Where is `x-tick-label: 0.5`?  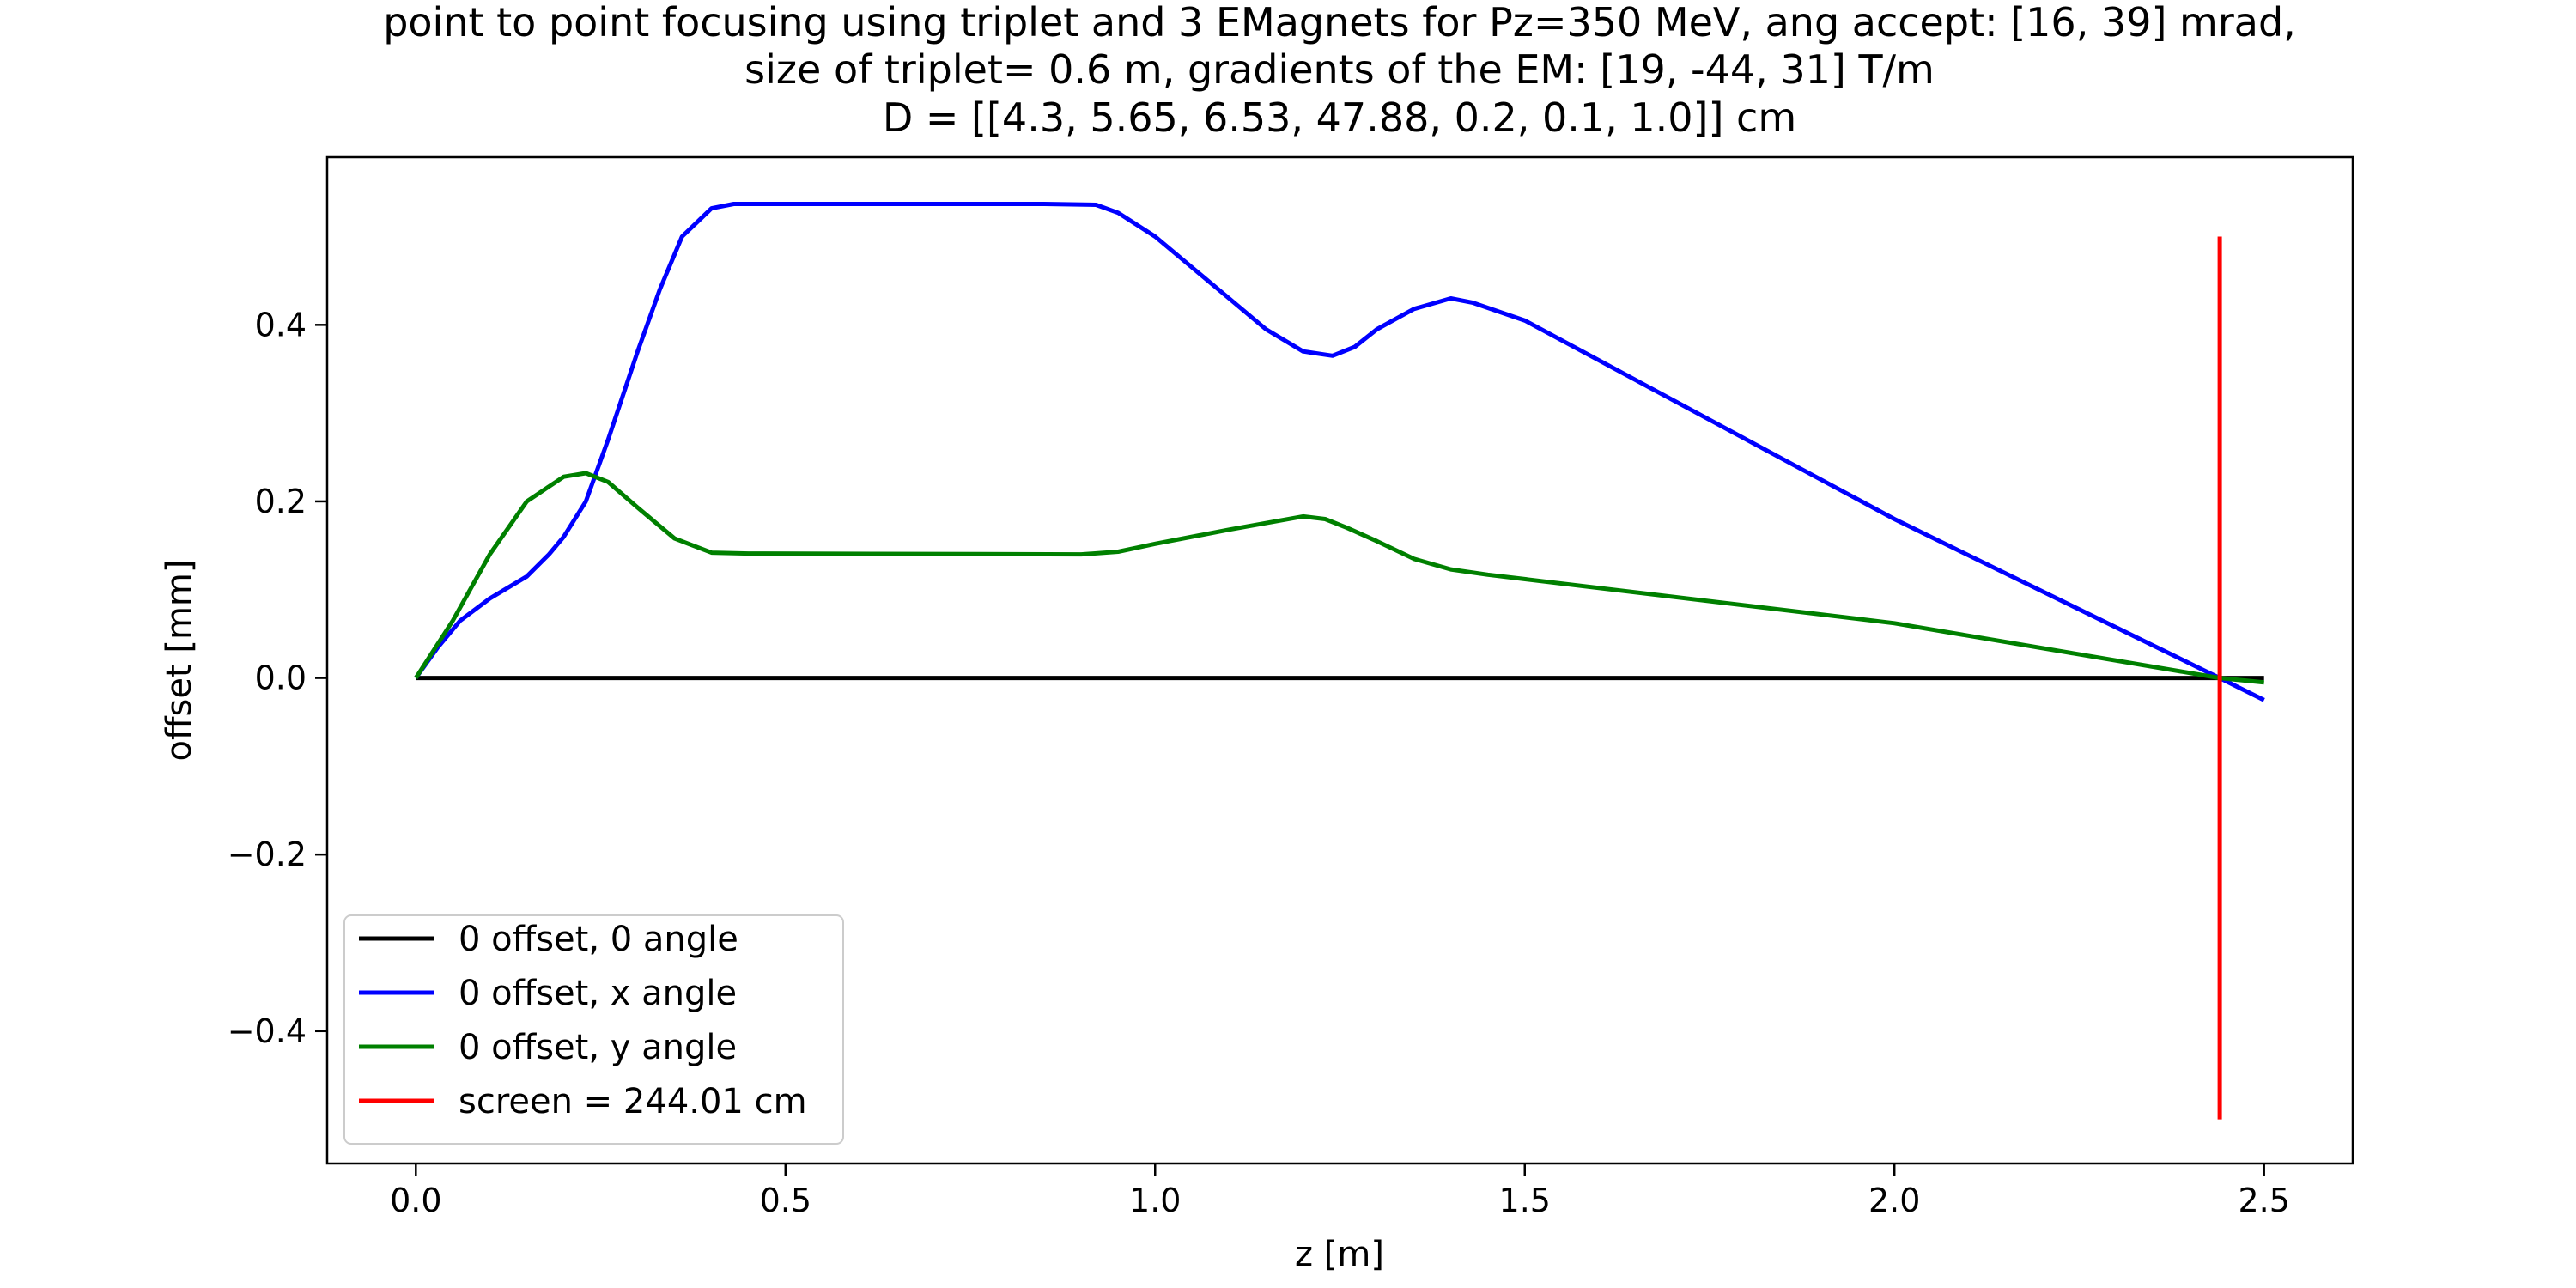 x-tick-label: 0.5 is located at coordinates (786, 1200).